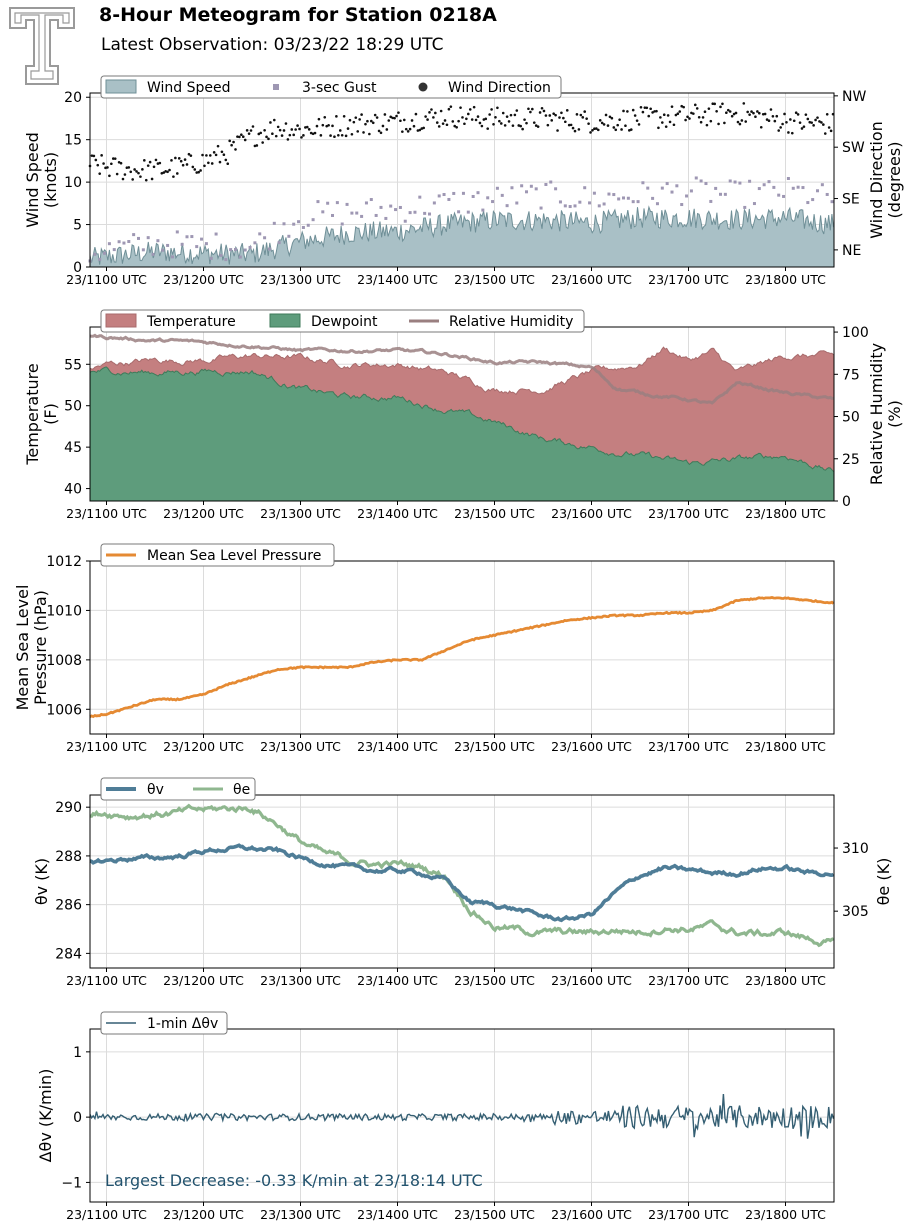 The image size is (913, 1231). Describe the element at coordinates (494, 746) in the screenshot. I see `pressure-xtick-label: 23/1500 UTC` at that location.